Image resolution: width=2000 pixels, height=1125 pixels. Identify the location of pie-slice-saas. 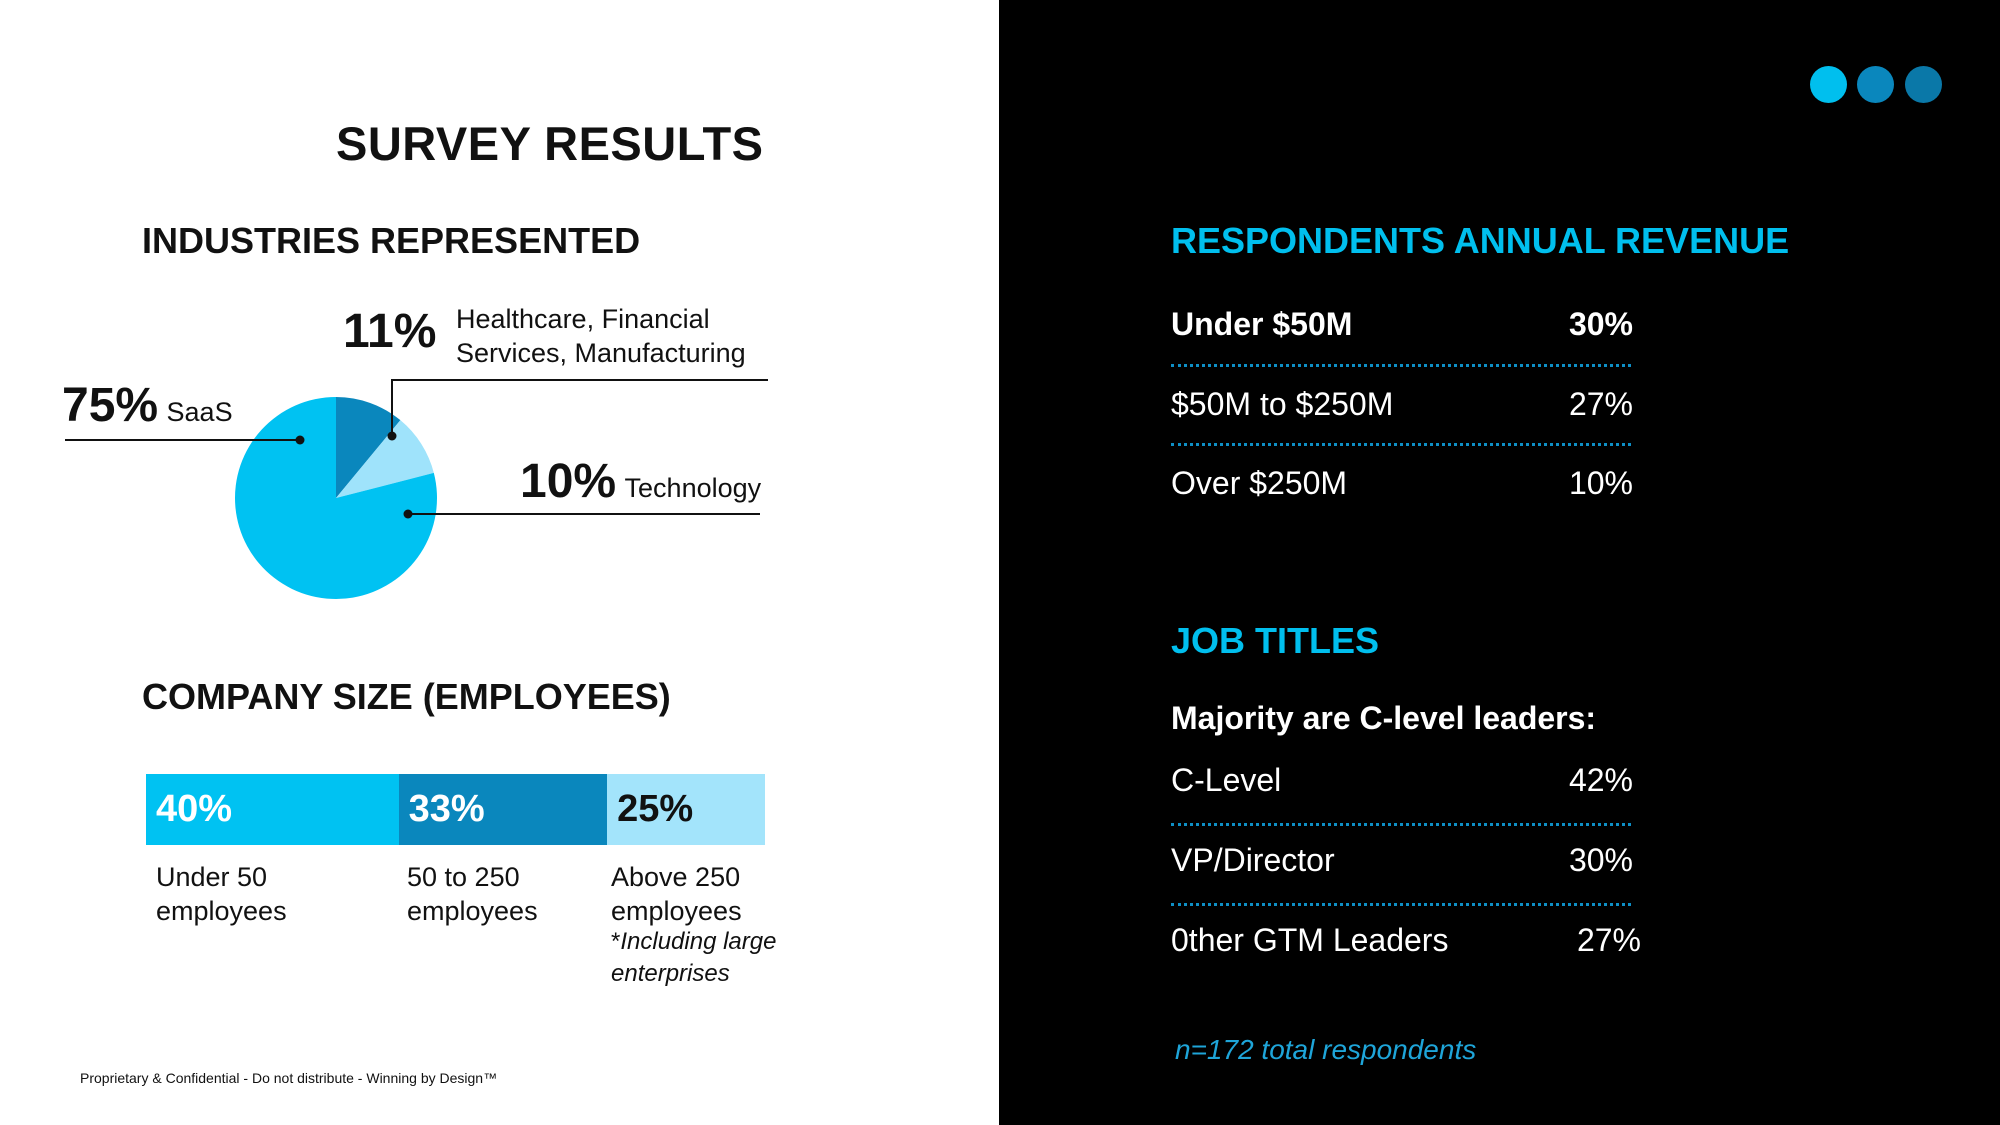
(336, 498).